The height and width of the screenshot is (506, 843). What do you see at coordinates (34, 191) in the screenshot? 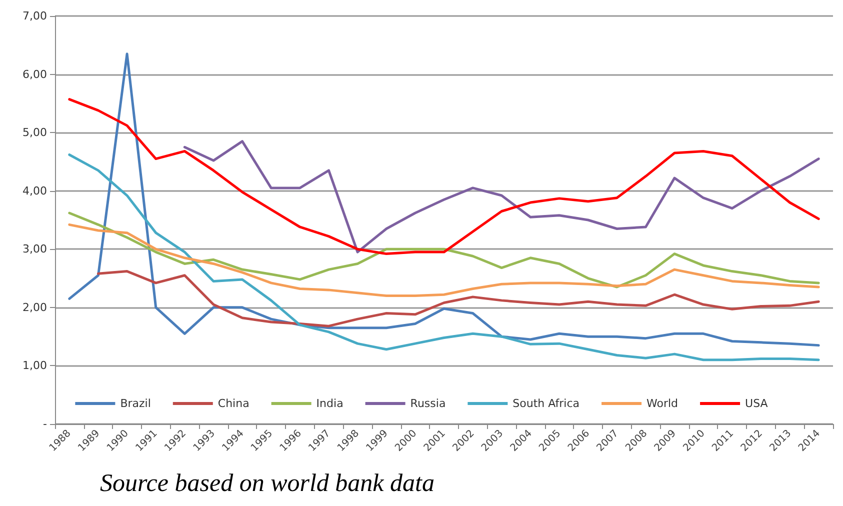
I see `y-tick-label: 4,00` at bounding box center [34, 191].